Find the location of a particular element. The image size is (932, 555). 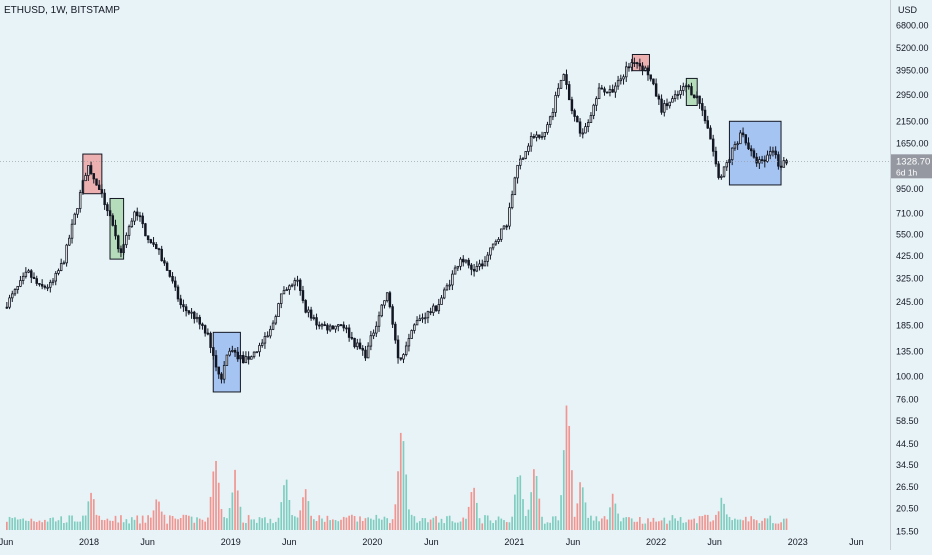

price-tick-label: 2950.00 is located at coordinates (912, 95).